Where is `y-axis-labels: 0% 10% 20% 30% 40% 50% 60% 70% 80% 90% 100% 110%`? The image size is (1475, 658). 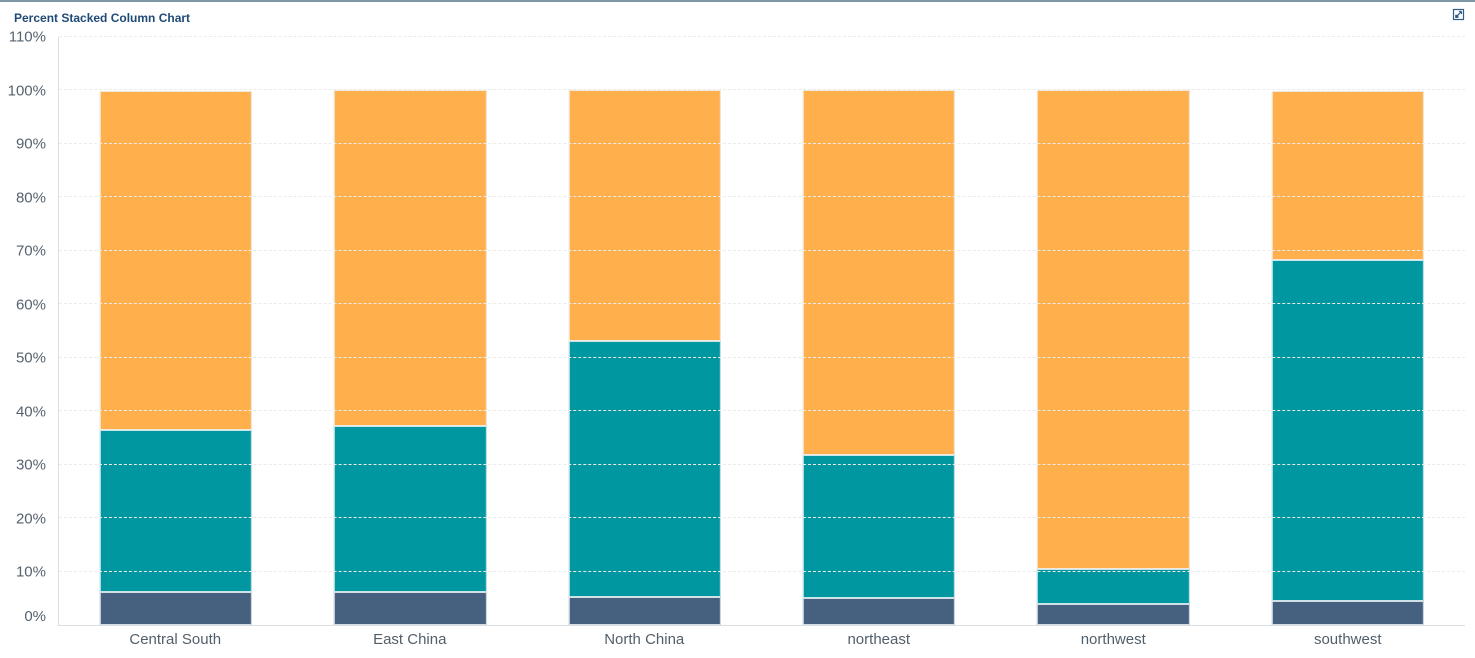
y-axis-labels: 0% 10% 20% 30% 40% 50% 60% 70% 80% 90% 100% 110% is located at coordinates (26, 328).